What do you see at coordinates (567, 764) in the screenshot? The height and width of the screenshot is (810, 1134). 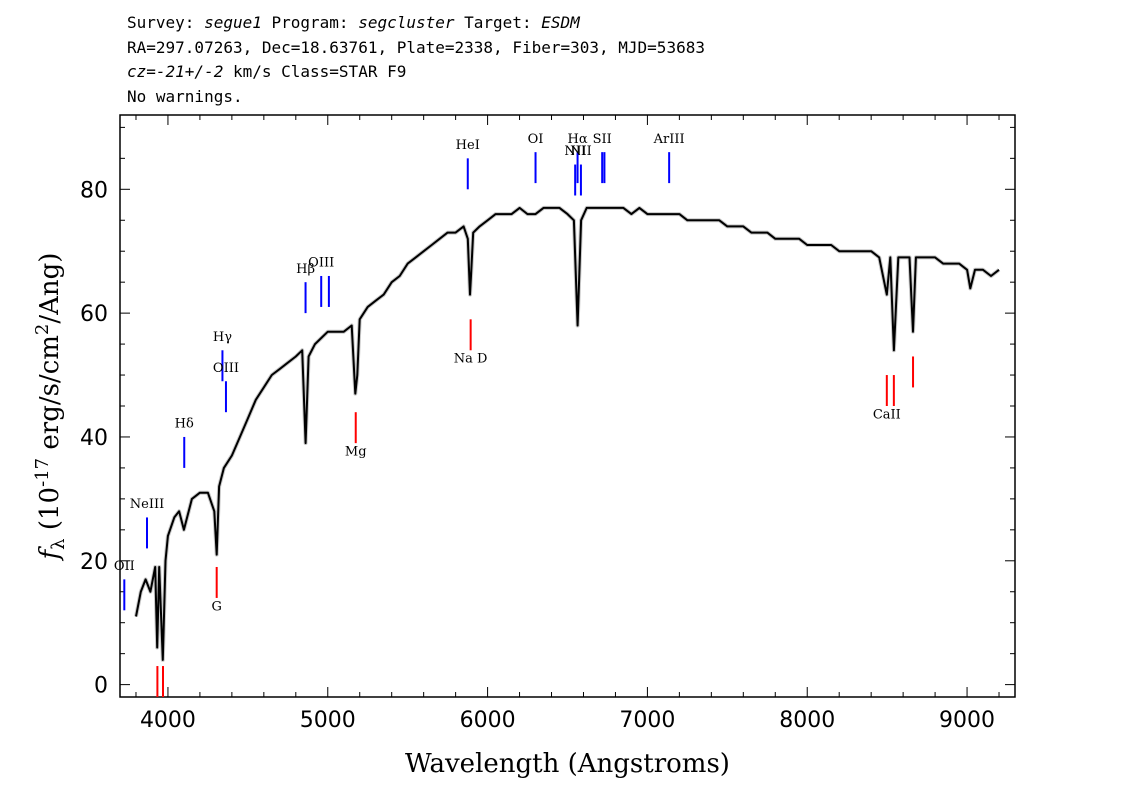 I see `x-axis-title: Wavelength (Angstroms)` at bounding box center [567, 764].